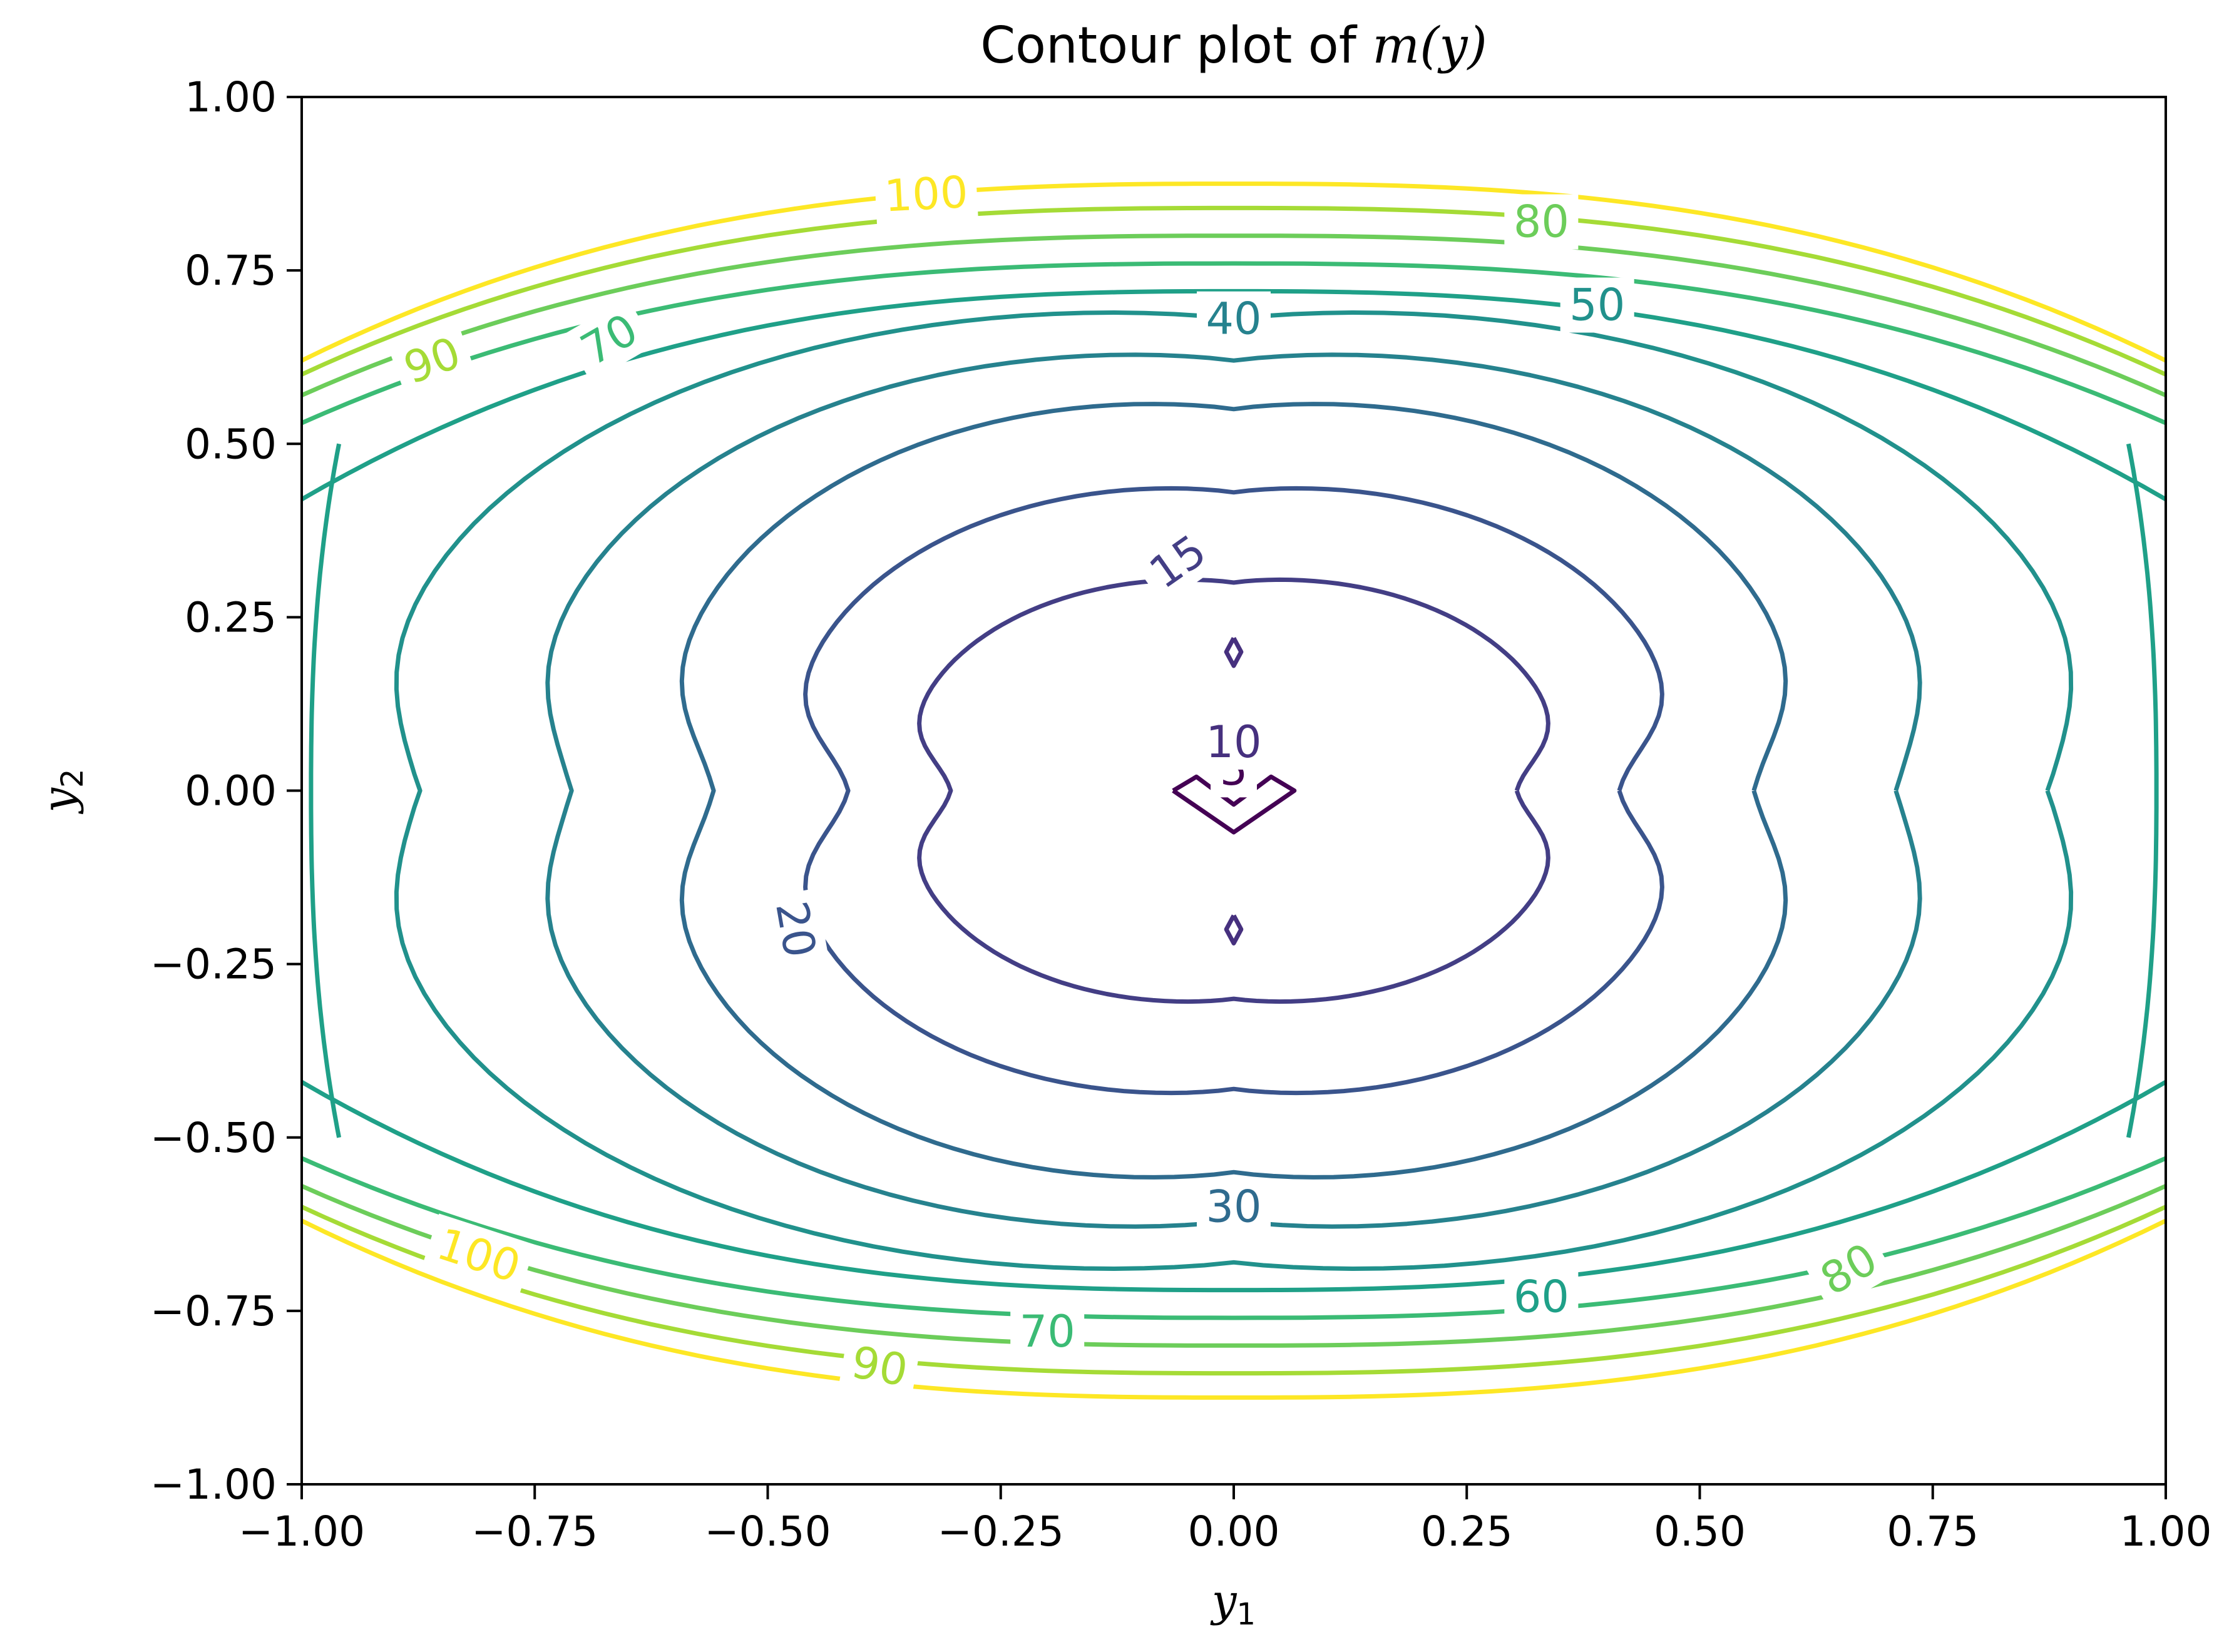 The width and height of the screenshot is (2239, 1652). What do you see at coordinates (1467, 1531) in the screenshot?
I see `x-tick-label: 0.25` at bounding box center [1467, 1531].